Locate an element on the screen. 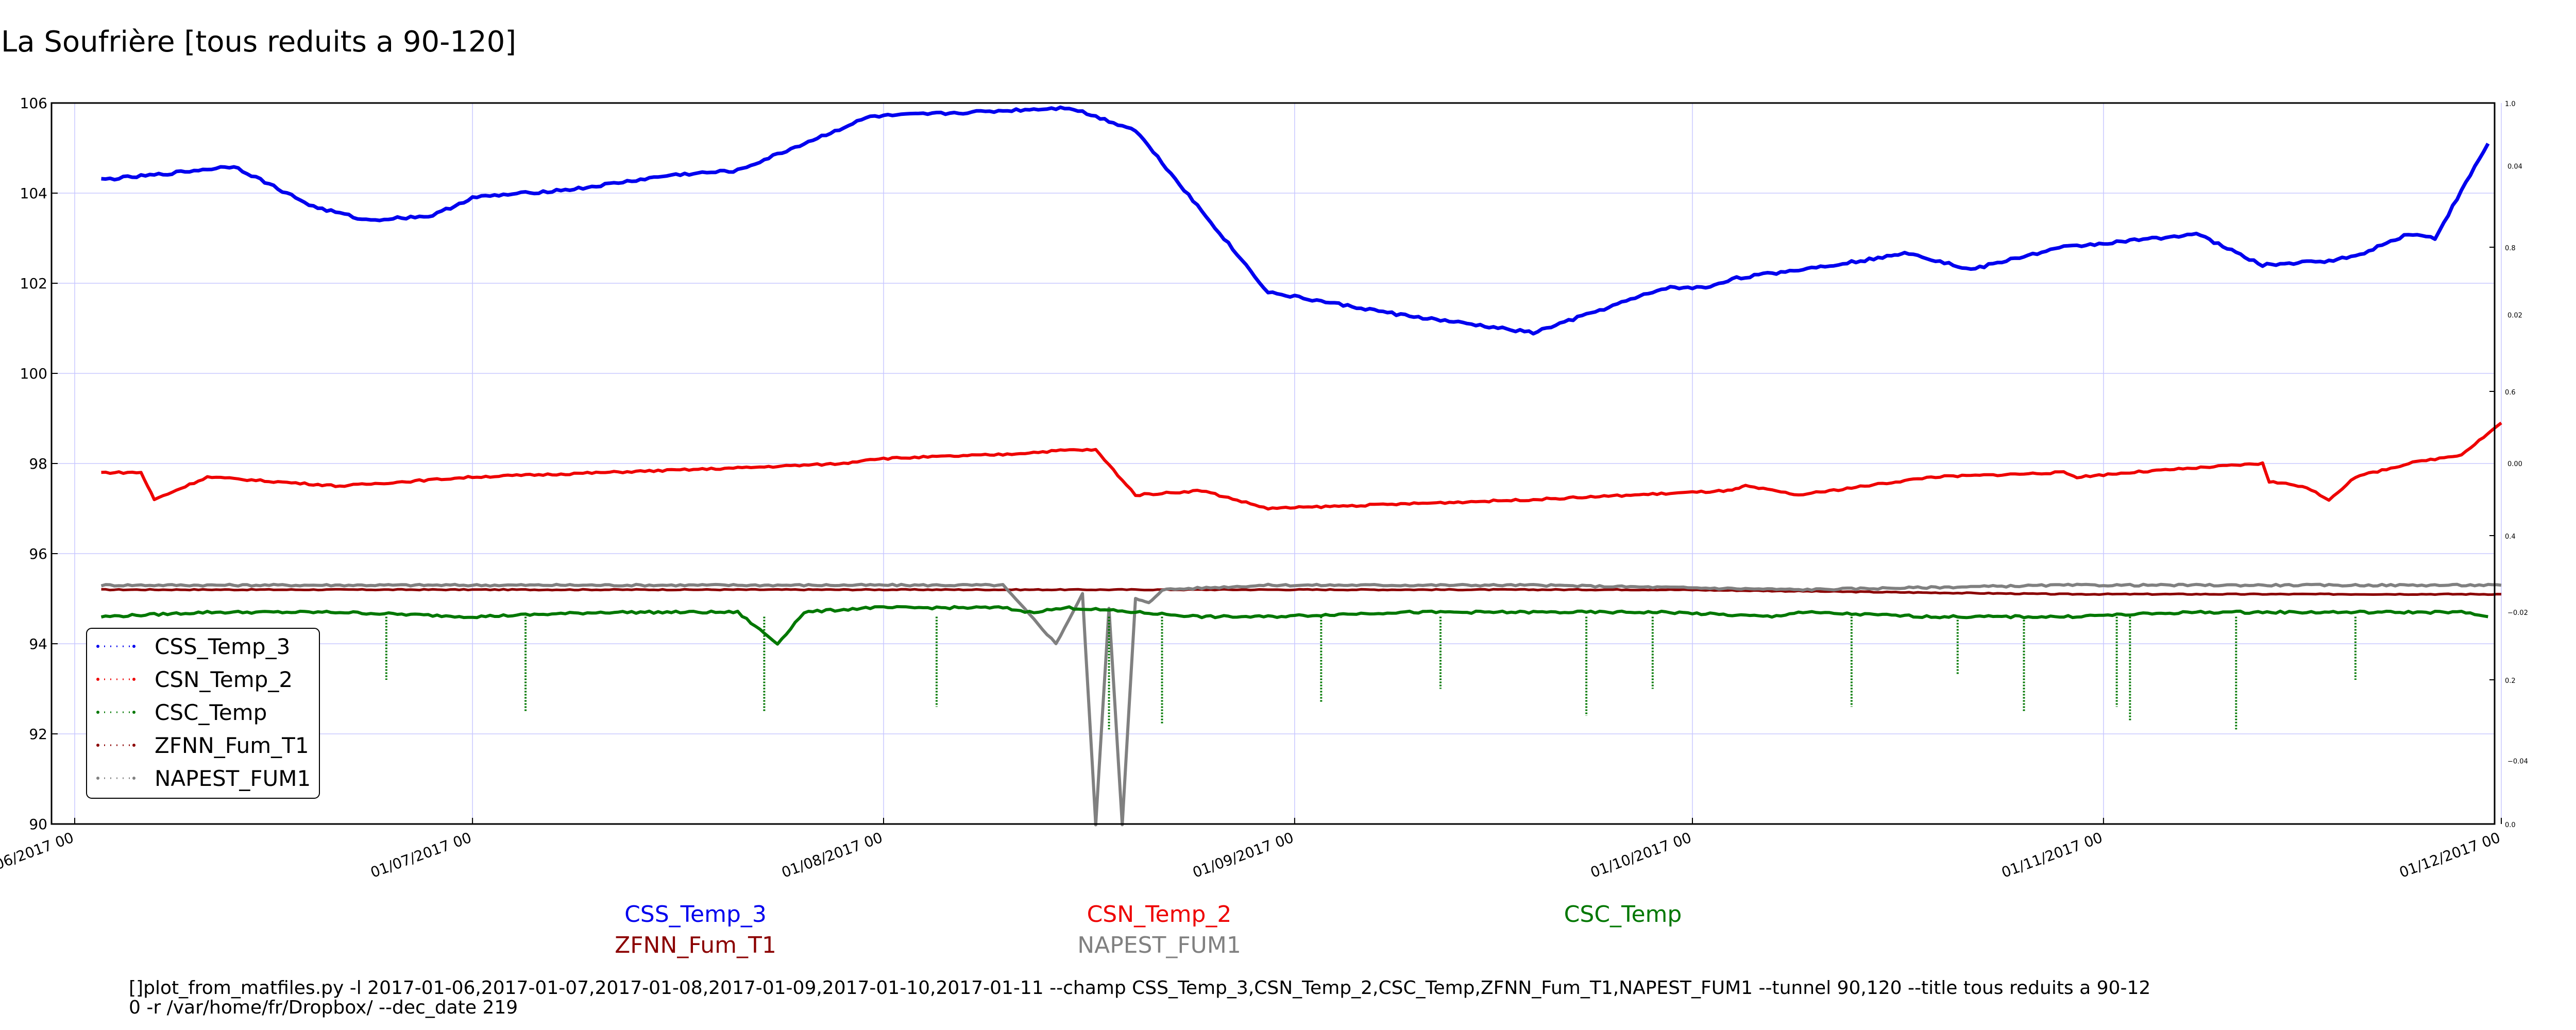 This screenshot has height=1030, width=2576. legend-label: NAPEST_FUM1 is located at coordinates (233, 778).